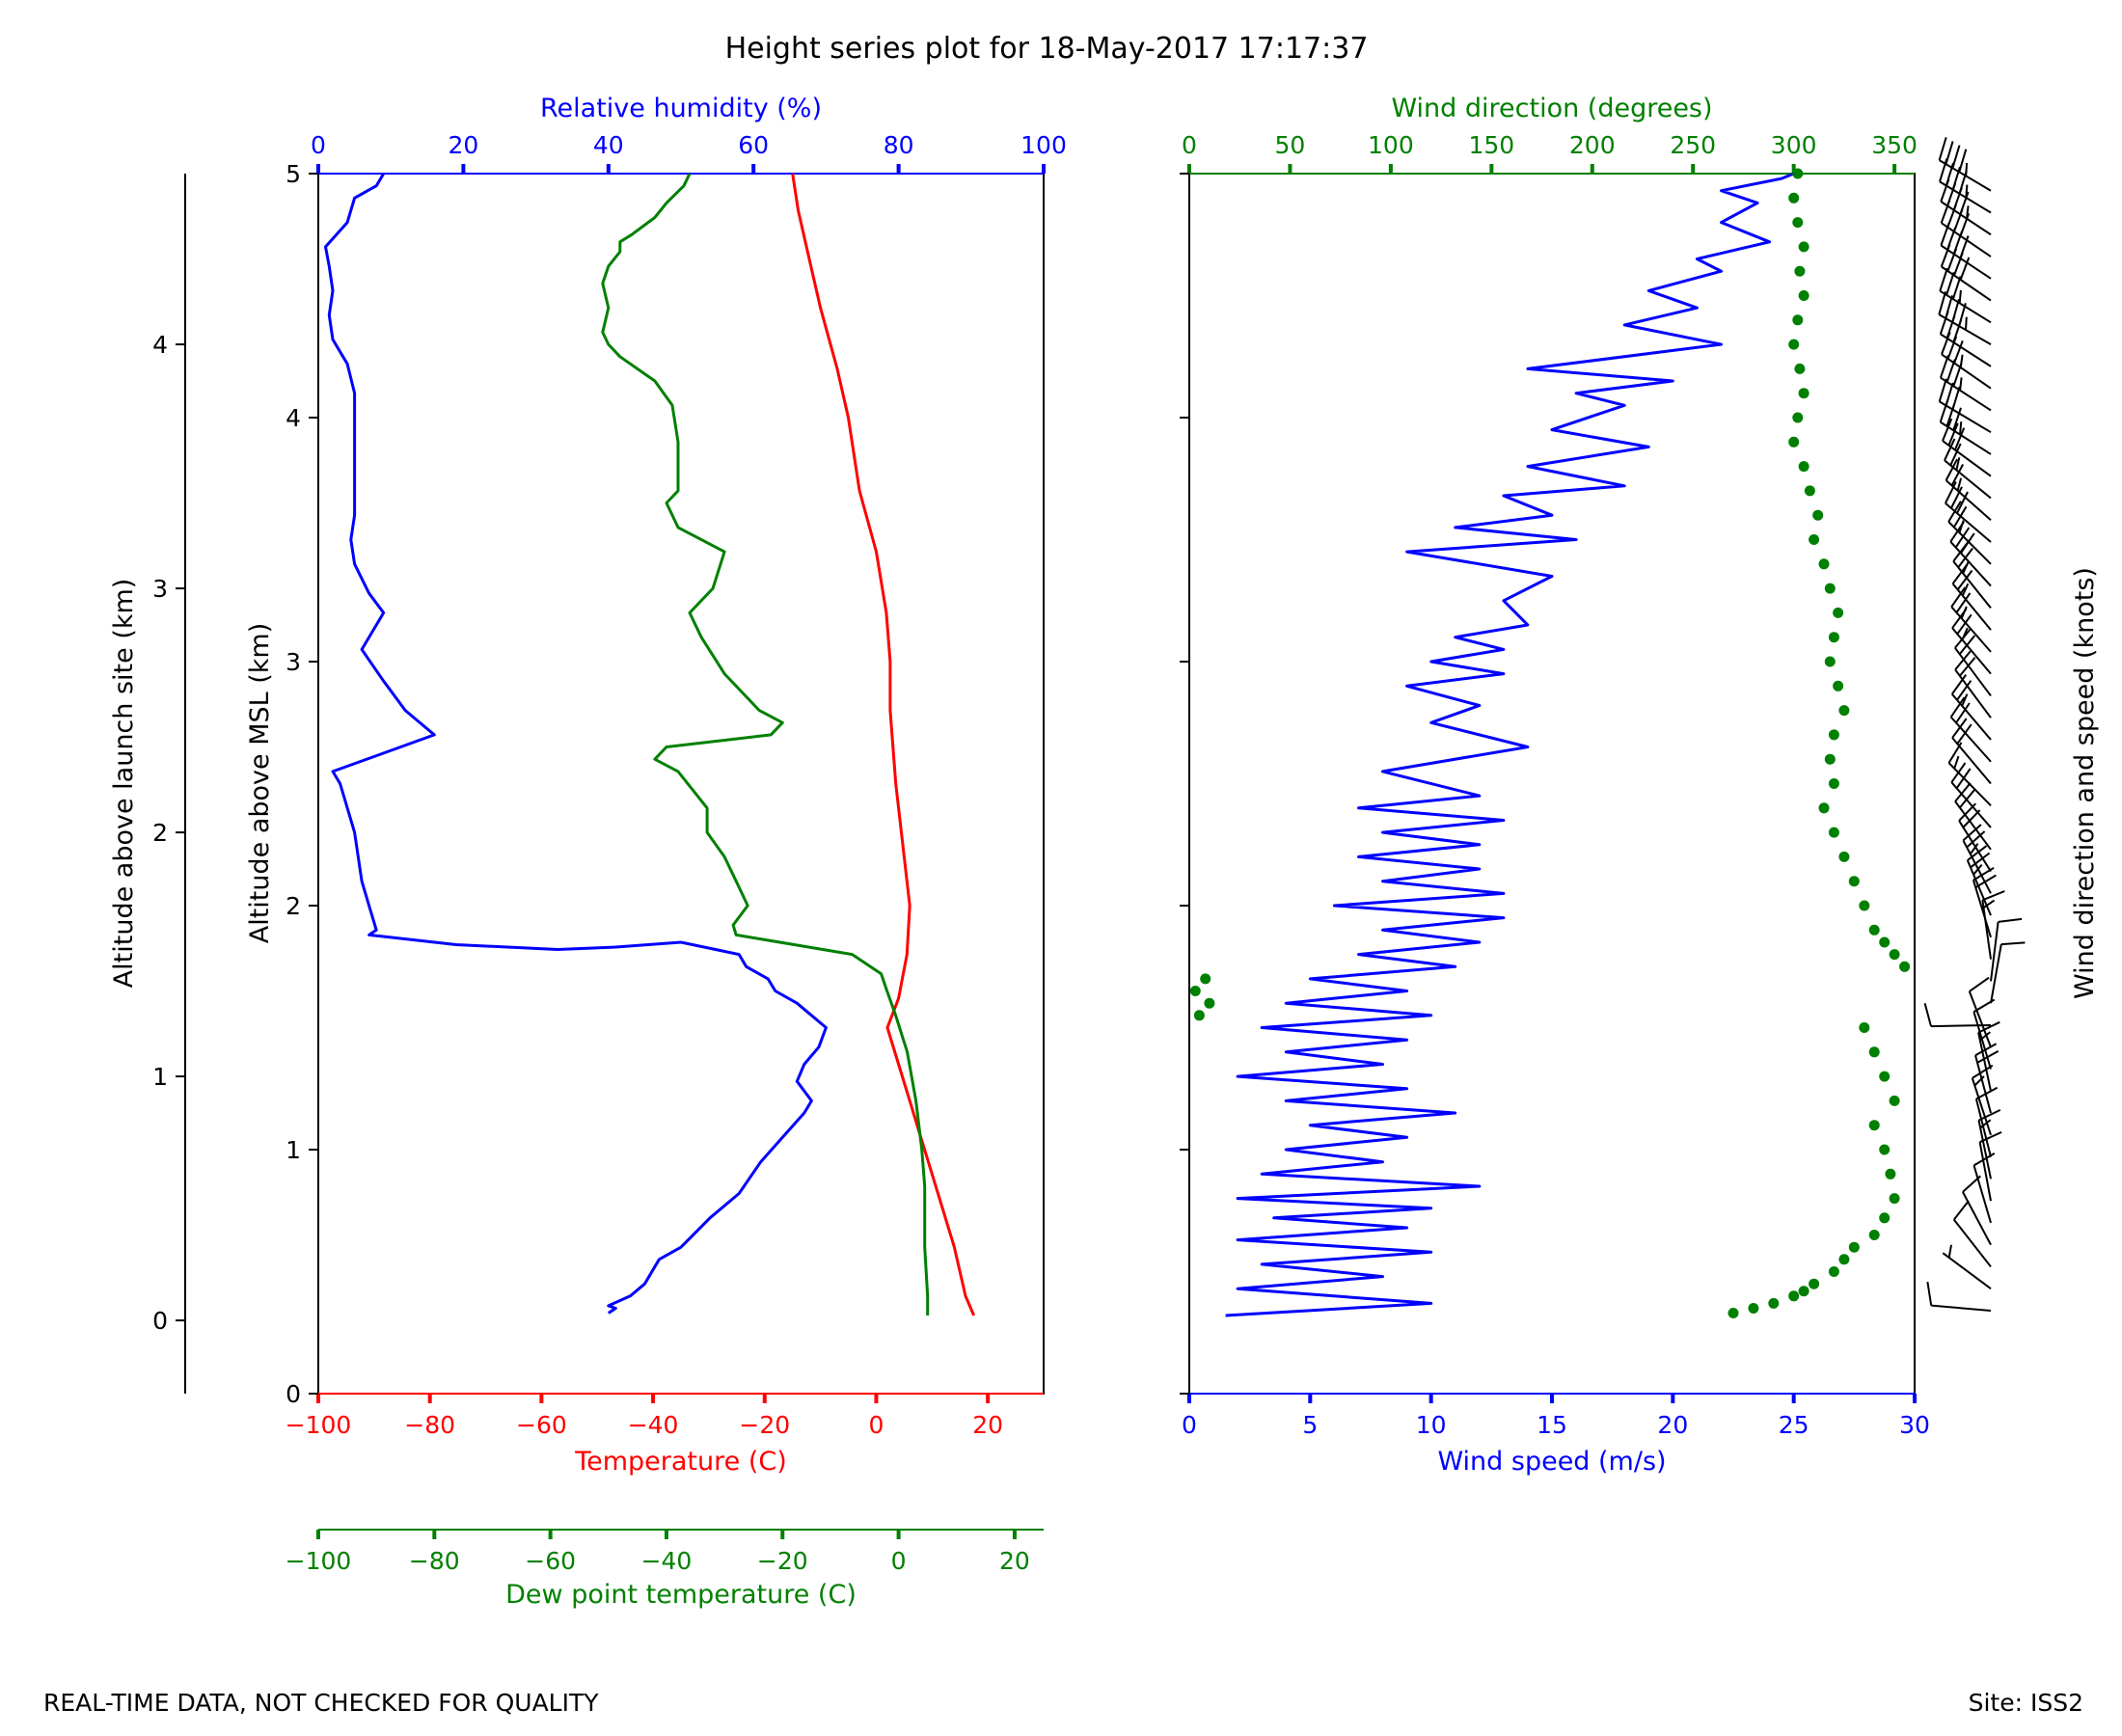  Describe the element at coordinates (542, 1425) in the screenshot. I see `temperature-axis-tick-label: −60` at that location.